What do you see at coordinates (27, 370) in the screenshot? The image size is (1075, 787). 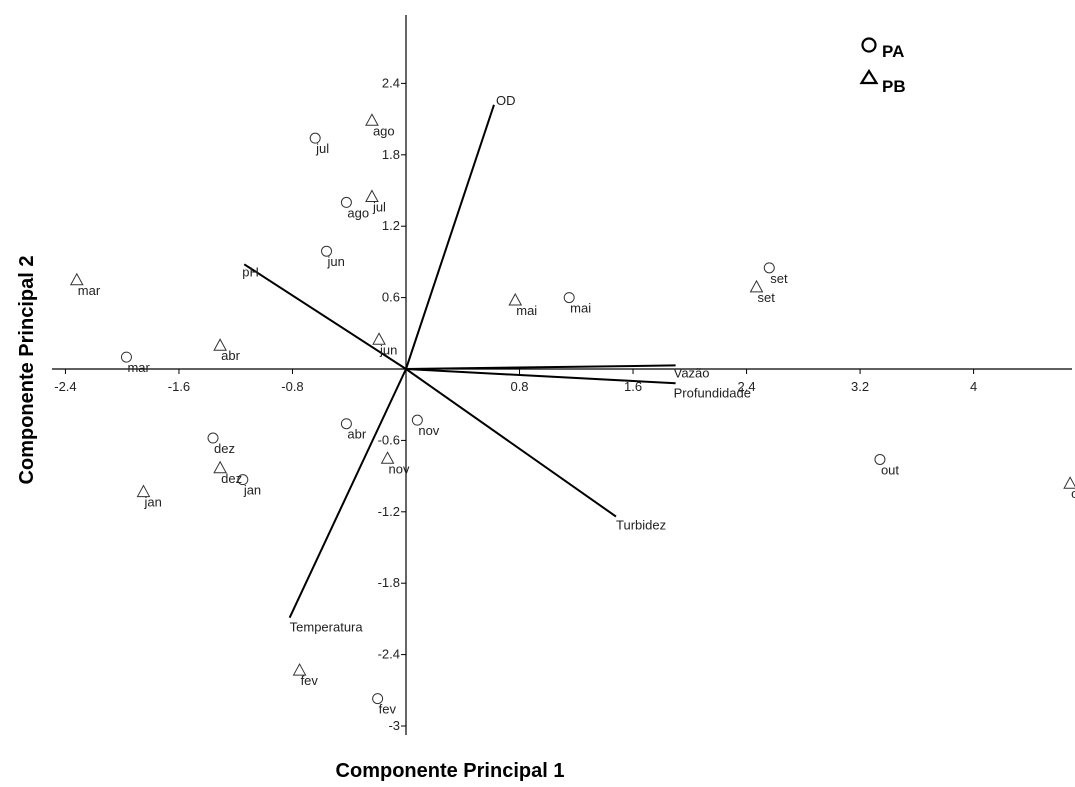 I see `y-axis-title: Componente Principal 2` at bounding box center [27, 370].